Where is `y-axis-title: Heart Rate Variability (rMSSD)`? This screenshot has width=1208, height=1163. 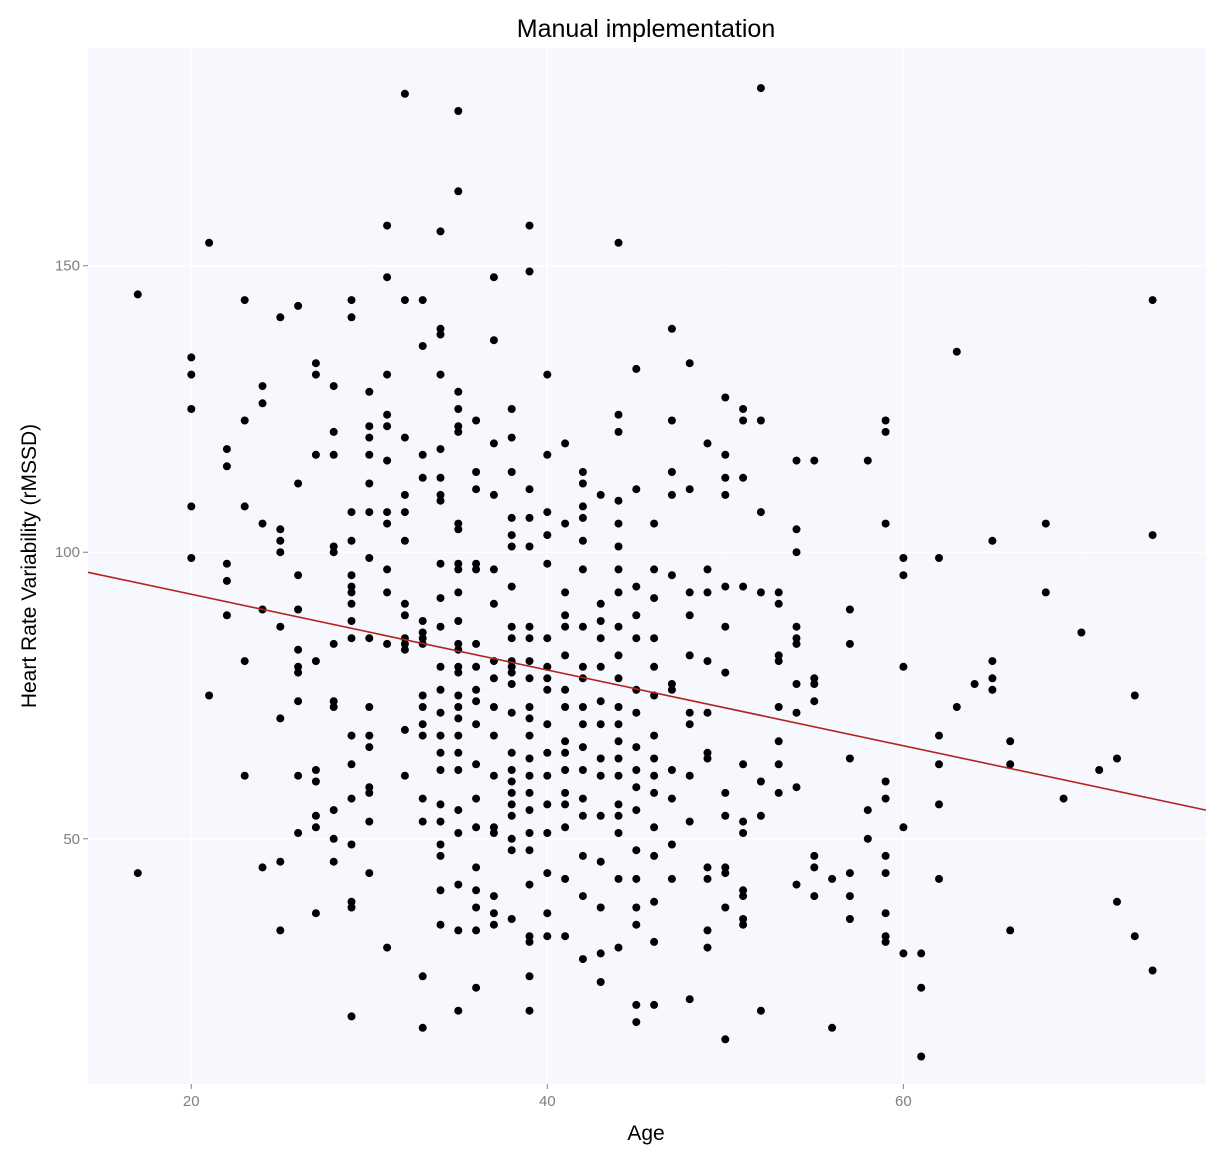
y-axis-title: Heart Rate Variability (rMSSD) is located at coordinates (29, 566).